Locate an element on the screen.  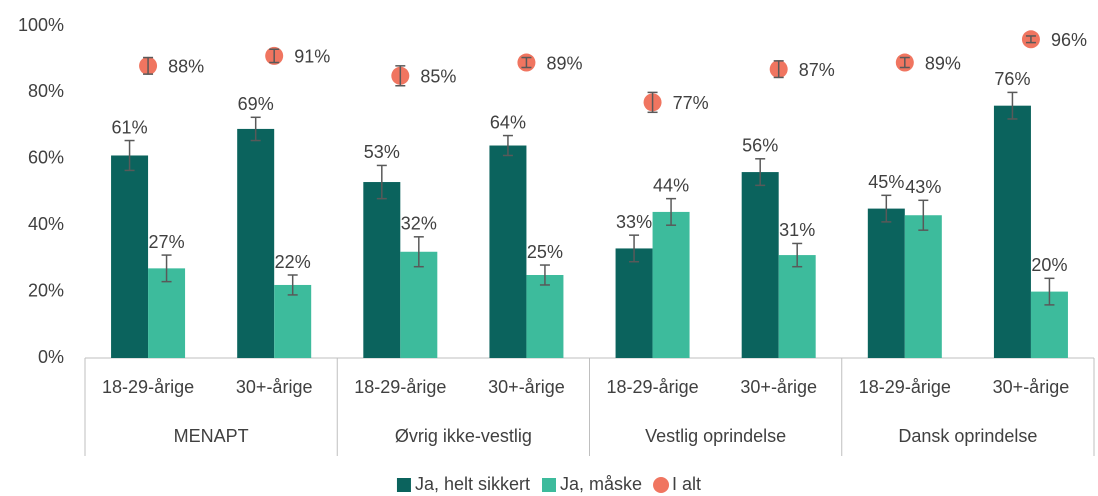
data-label: 91% is located at coordinates (312, 57).